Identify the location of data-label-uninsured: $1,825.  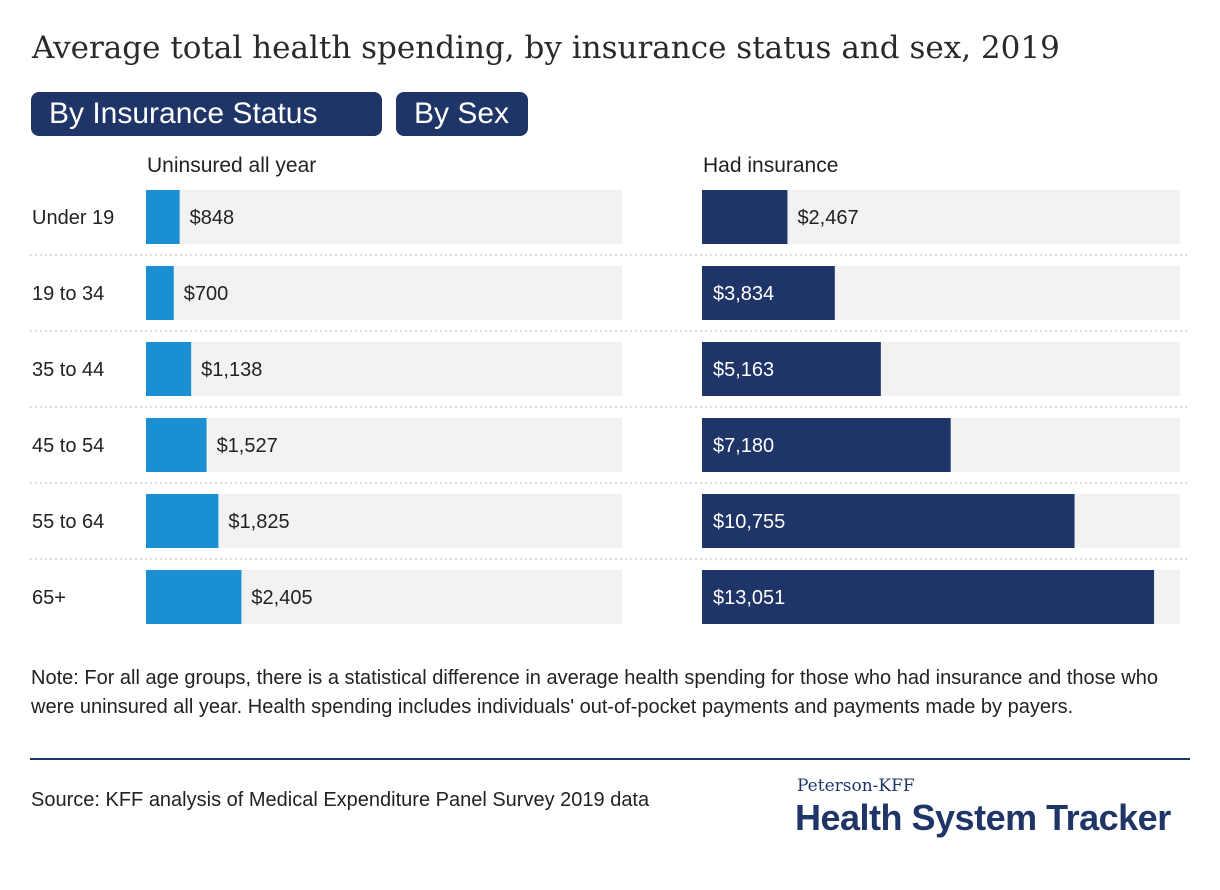
(258, 522).